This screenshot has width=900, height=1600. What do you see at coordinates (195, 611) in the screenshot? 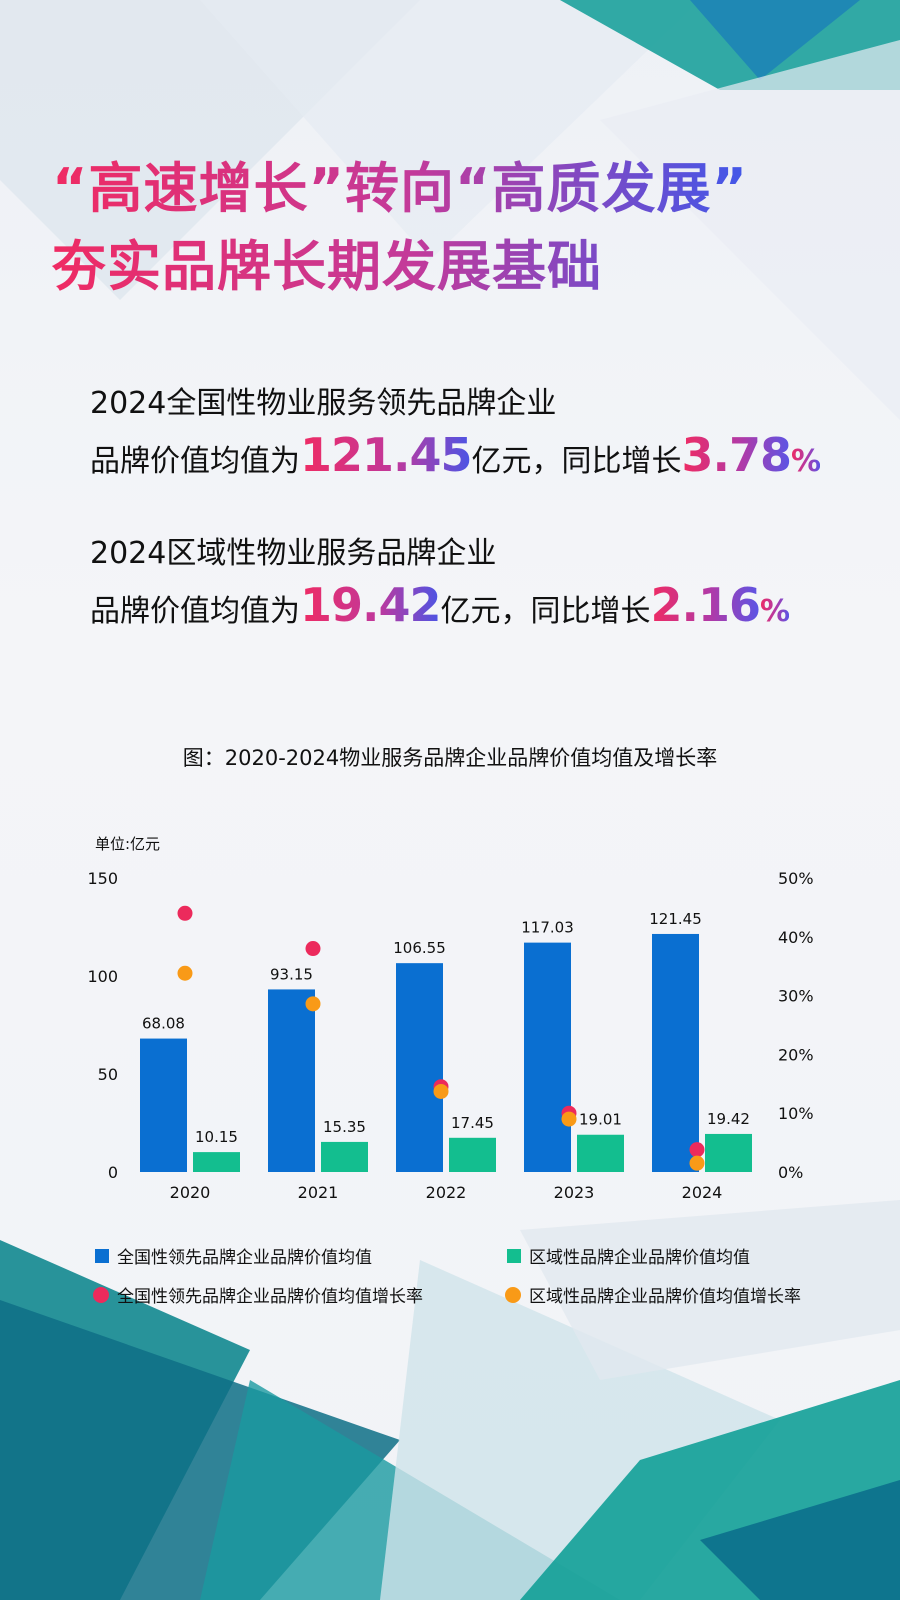
I see `regional-stat-prefix: 品牌价值均值为` at bounding box center [195, 611].